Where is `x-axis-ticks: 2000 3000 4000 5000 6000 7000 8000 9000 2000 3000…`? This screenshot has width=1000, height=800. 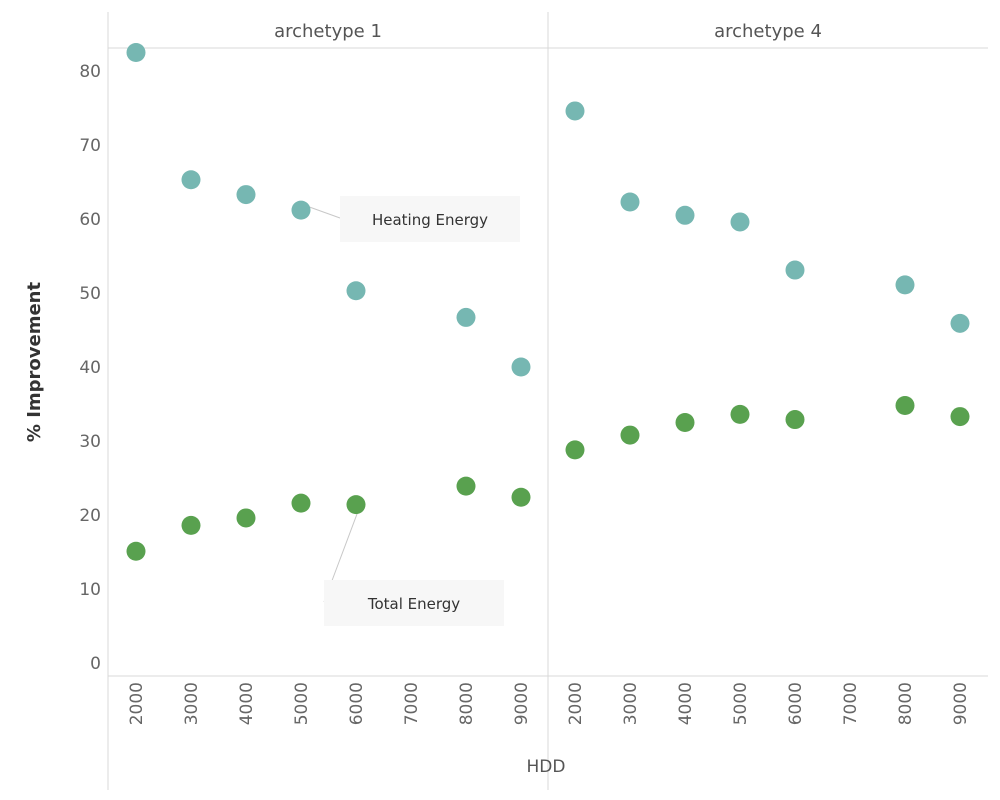 x-axis-ticks: 2000 3000 4000 5000 6000 7000 8000 9000 2000 3000… is located at coordinates (549, 703).